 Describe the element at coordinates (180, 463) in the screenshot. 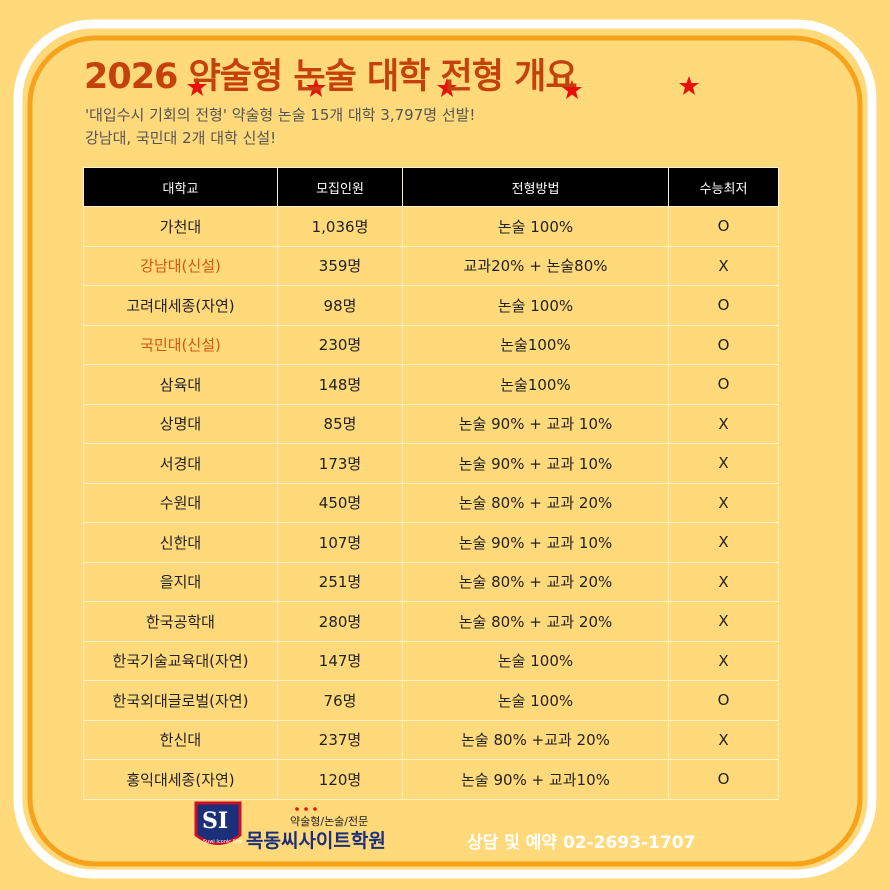

I see `table-cell: 서경대` at that location.